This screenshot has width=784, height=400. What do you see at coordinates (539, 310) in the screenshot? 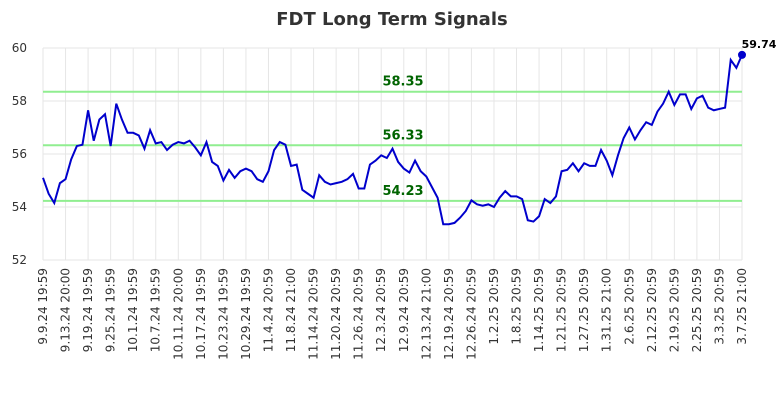
I see `x-tick-label: 1.14.25 20:59` at bounding box center [539, 310].